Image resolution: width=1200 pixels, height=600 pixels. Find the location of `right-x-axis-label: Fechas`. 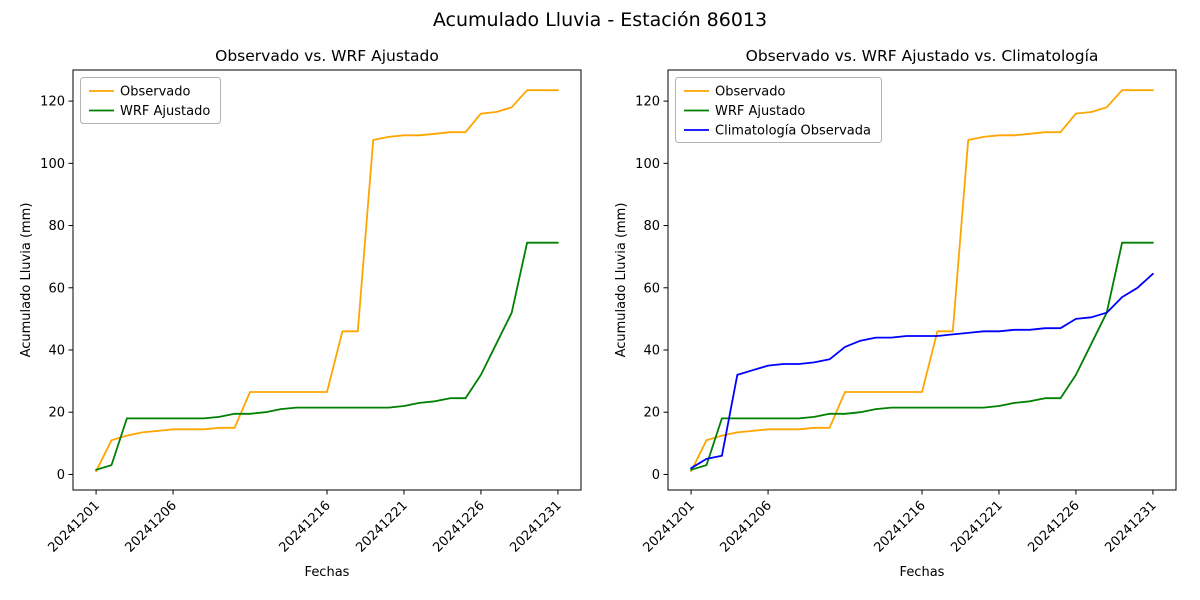

right-x-axis-label: Fechas is located at coordinates (922, 572).